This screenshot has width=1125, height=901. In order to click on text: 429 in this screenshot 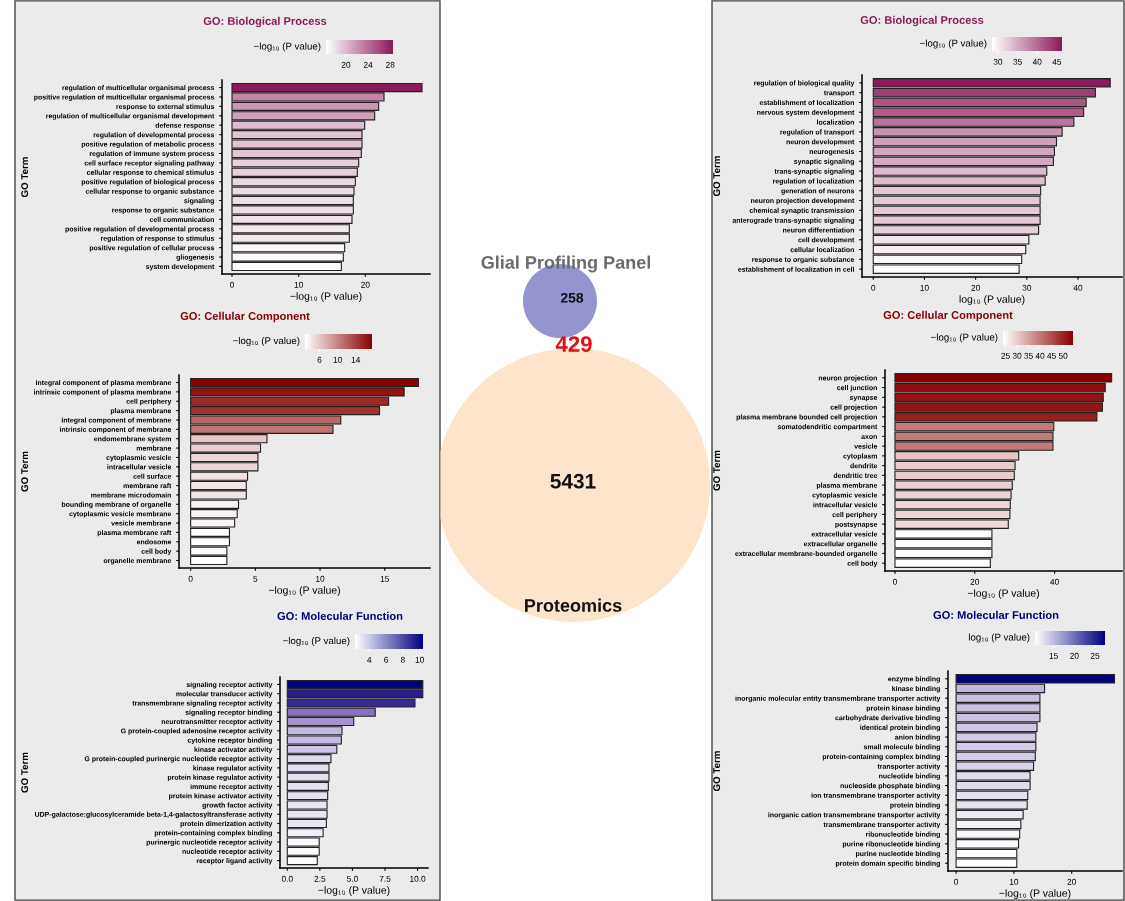, I will do `click(573, 344)`.